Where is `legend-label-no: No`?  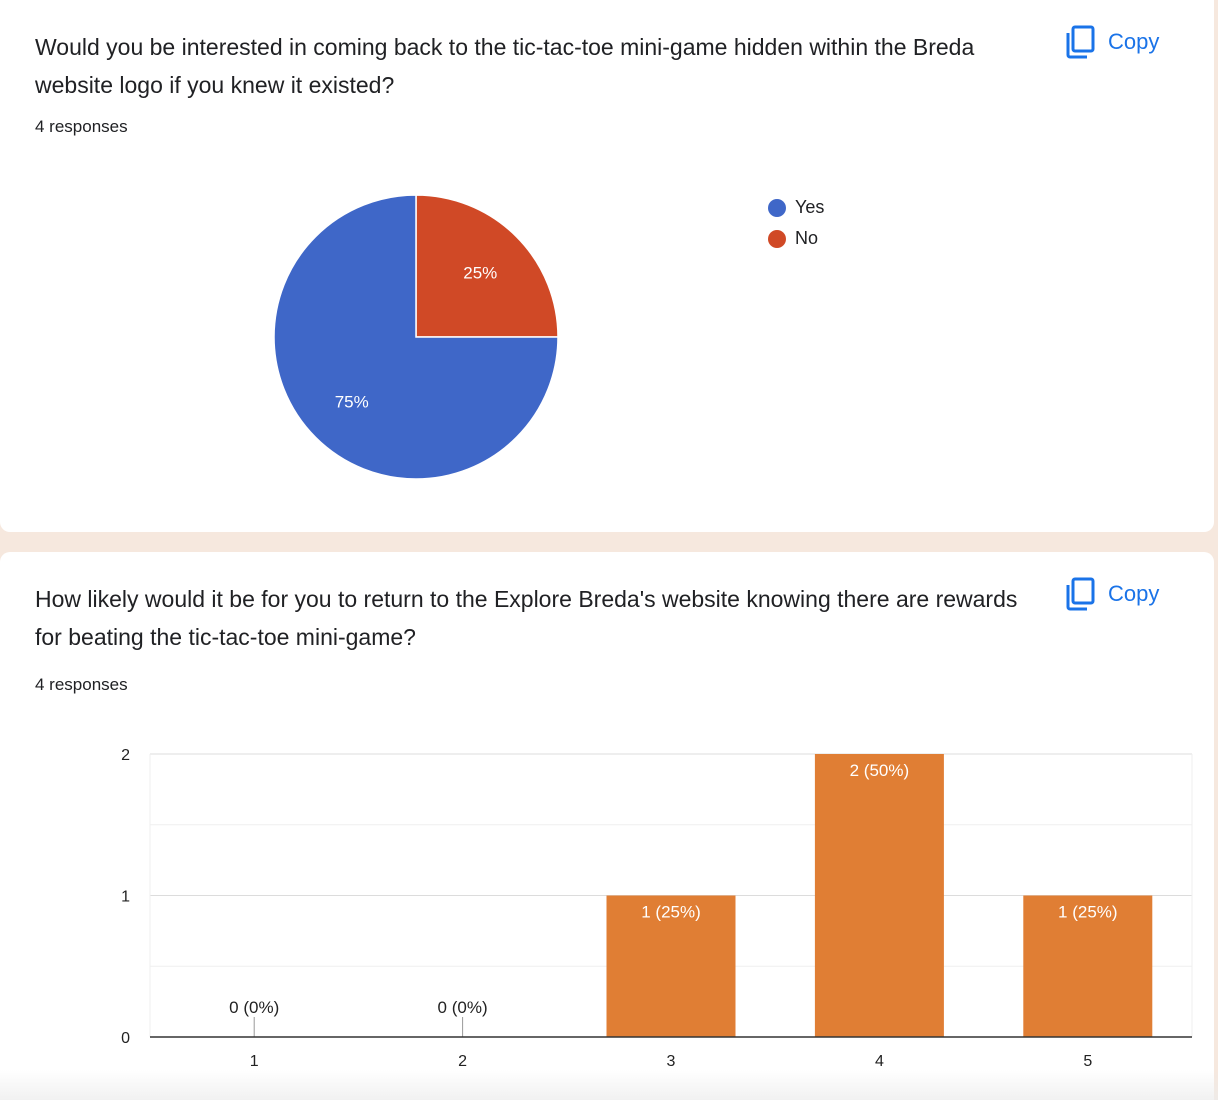
legend-label-no: No is located at coordinates (807, 238).